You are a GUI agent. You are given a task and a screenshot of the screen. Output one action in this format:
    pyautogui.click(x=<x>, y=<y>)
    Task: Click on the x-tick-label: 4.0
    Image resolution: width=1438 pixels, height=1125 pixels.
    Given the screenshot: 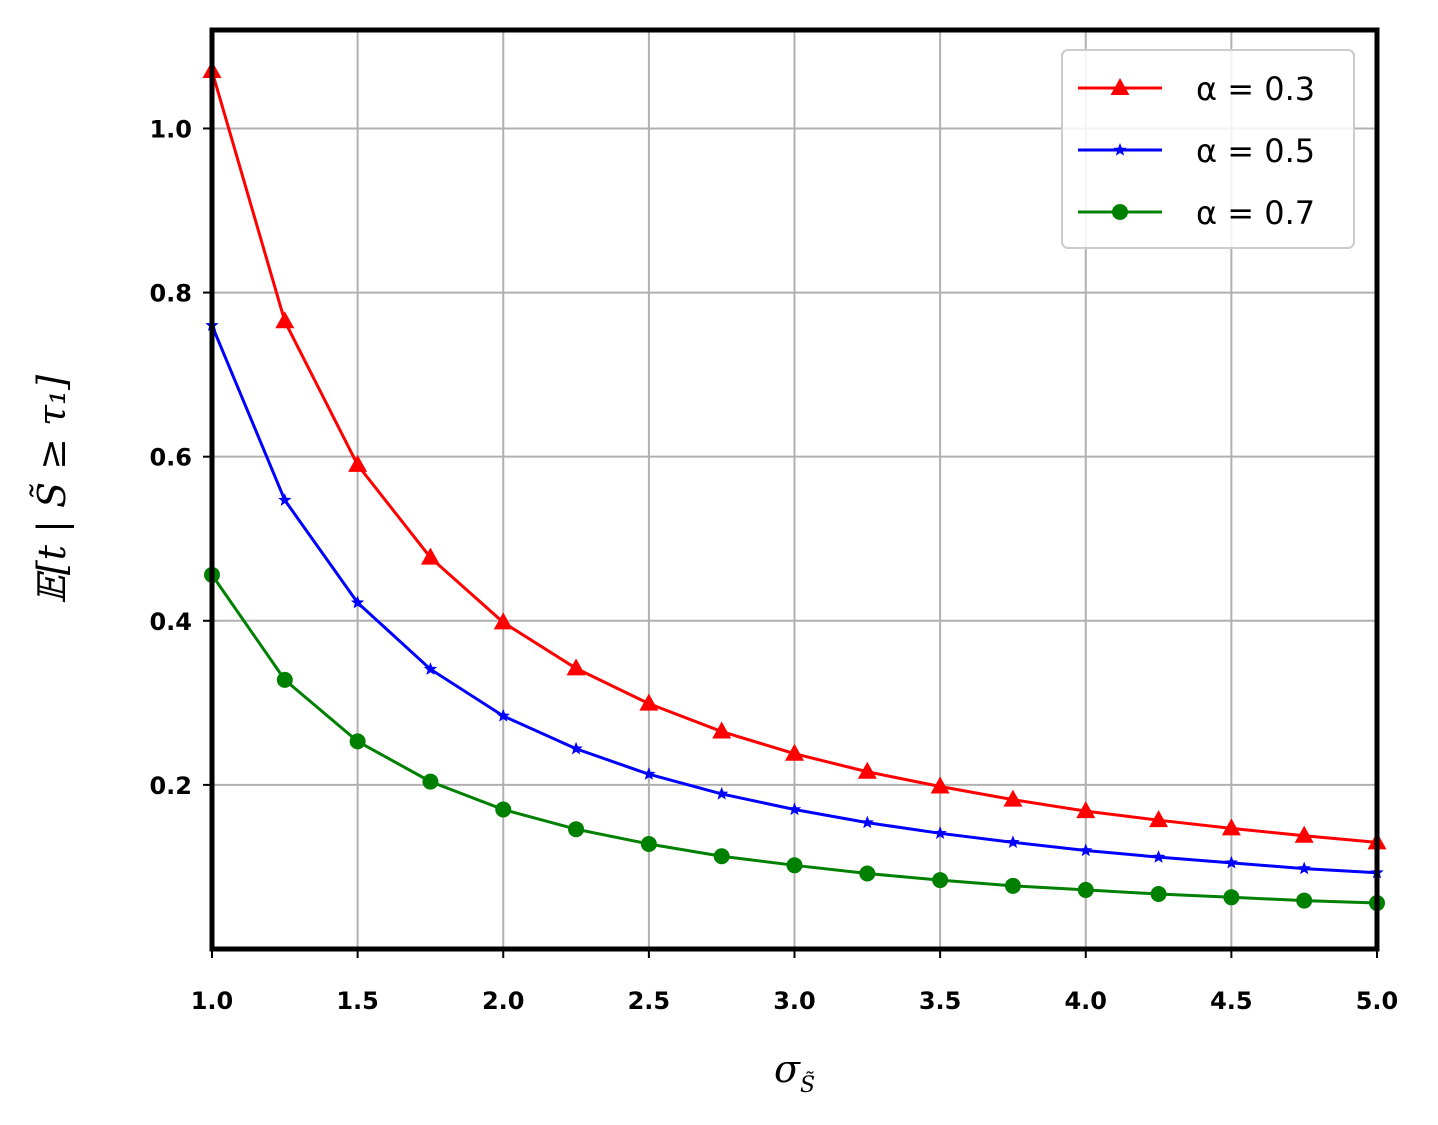 What is the action you would take?
    pyautogui.click(x=1085, y=1001)
    